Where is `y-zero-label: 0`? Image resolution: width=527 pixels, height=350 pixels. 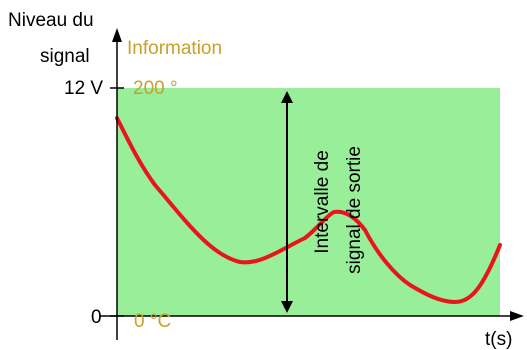
y-zero-label: 0 is located at coordinates (96, 317).